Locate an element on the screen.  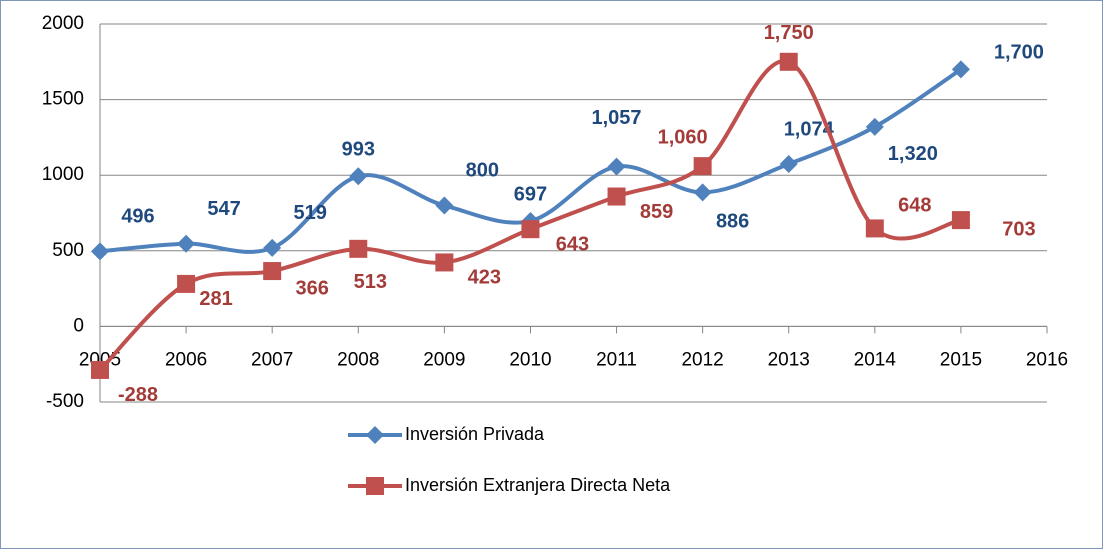
data-label: 643 is located at coordinates (572, 244).